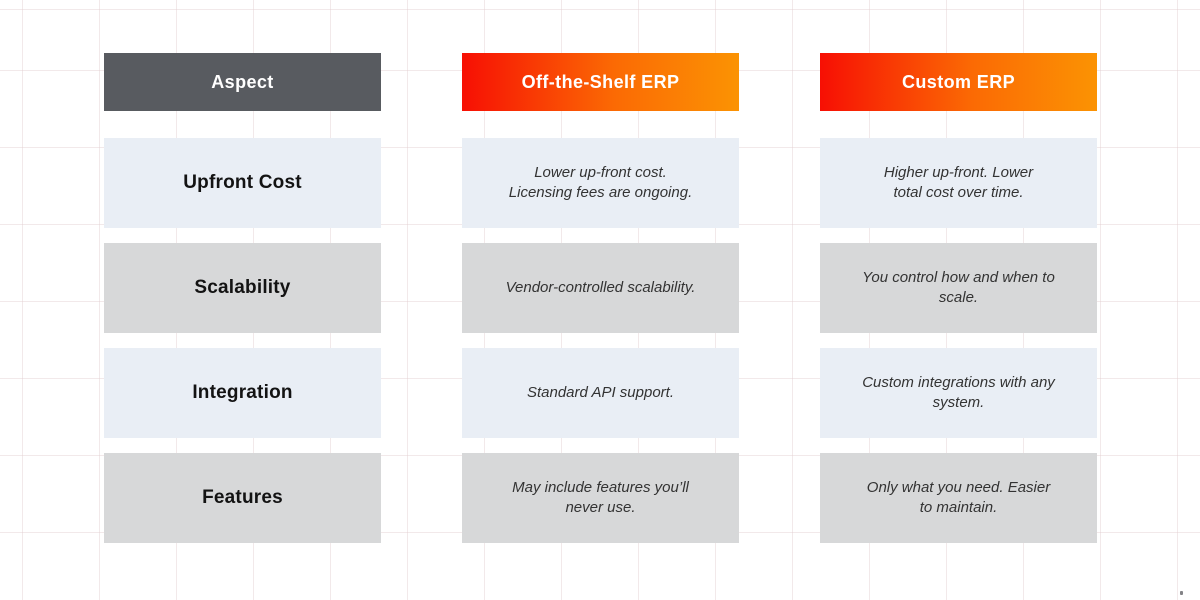  Describe the element at coordinates (242, 82) in the screenshot. I see `header-cell-aspect: Aspect` at that location.